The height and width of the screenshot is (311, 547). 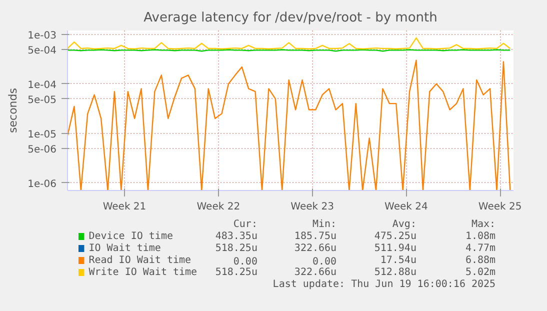 I want to click on text: 6.88m, so click(x=480, y=260).